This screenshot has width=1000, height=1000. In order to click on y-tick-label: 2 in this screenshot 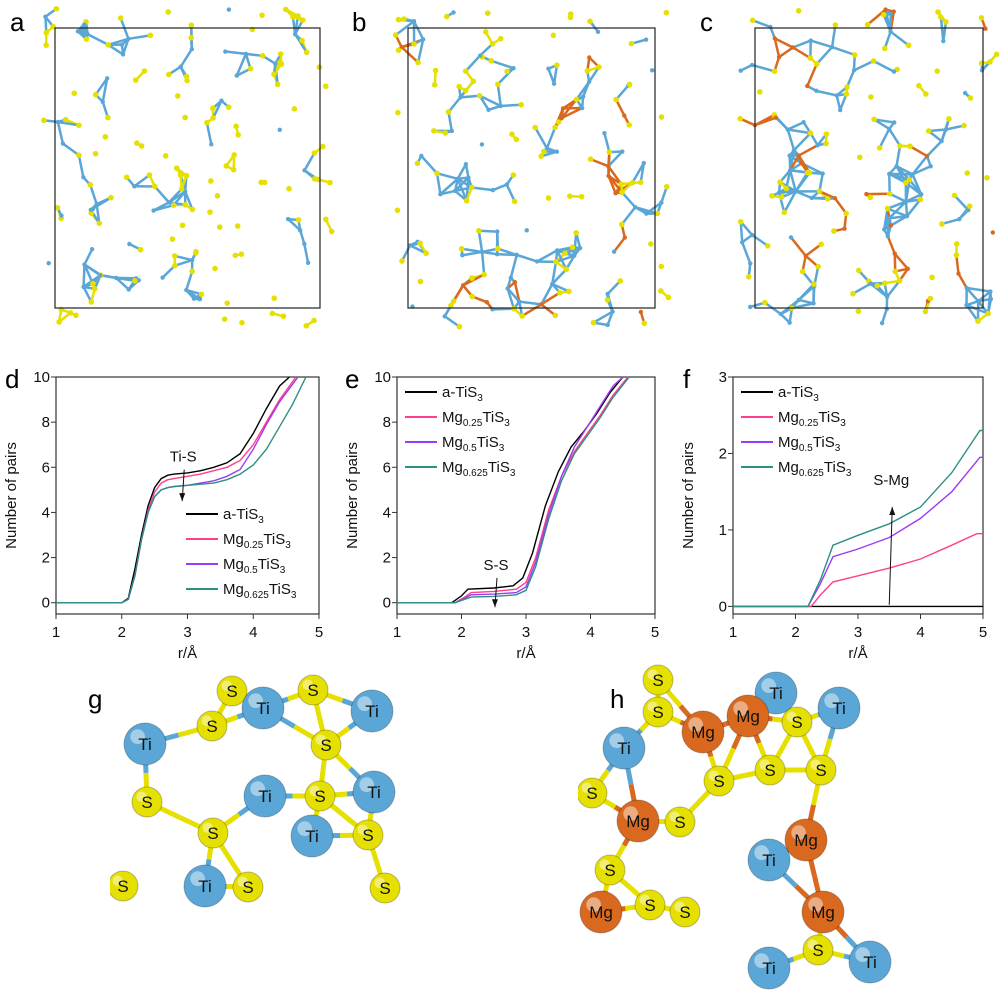, I will do `click(46, 558)`.